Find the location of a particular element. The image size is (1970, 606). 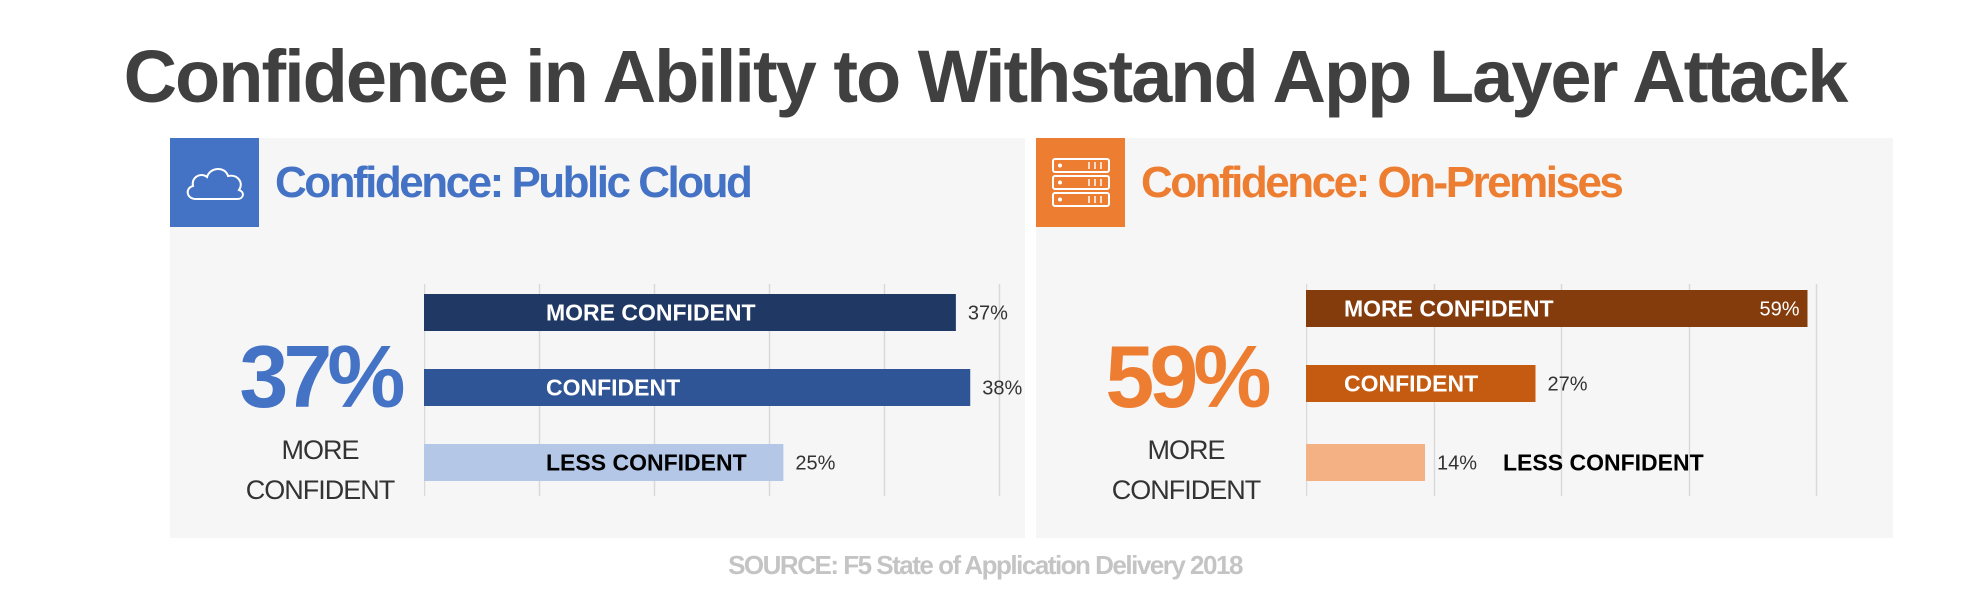

bar-value-label: 27% is located at coordinates (1568, 385).